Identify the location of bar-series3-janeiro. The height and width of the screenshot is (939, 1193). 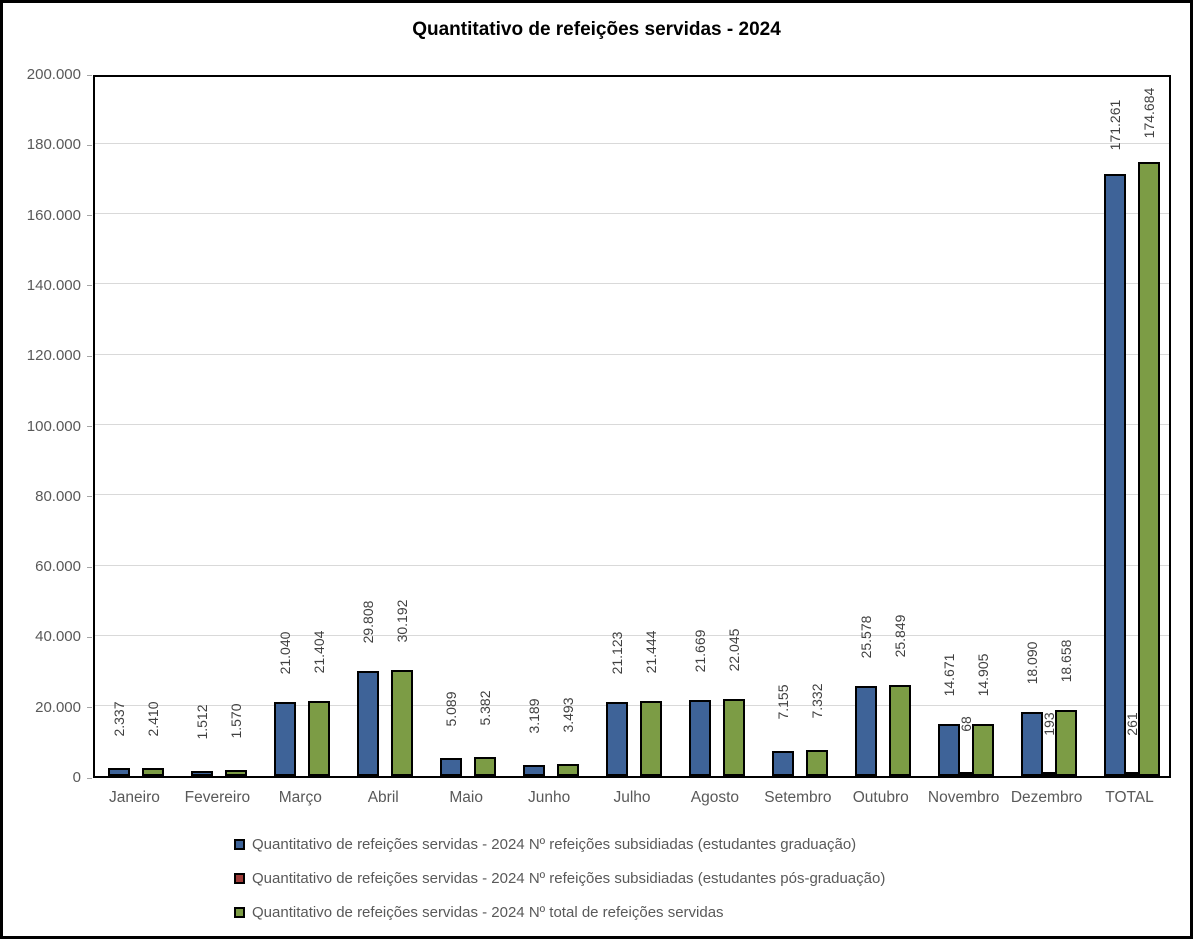
(153, 771).